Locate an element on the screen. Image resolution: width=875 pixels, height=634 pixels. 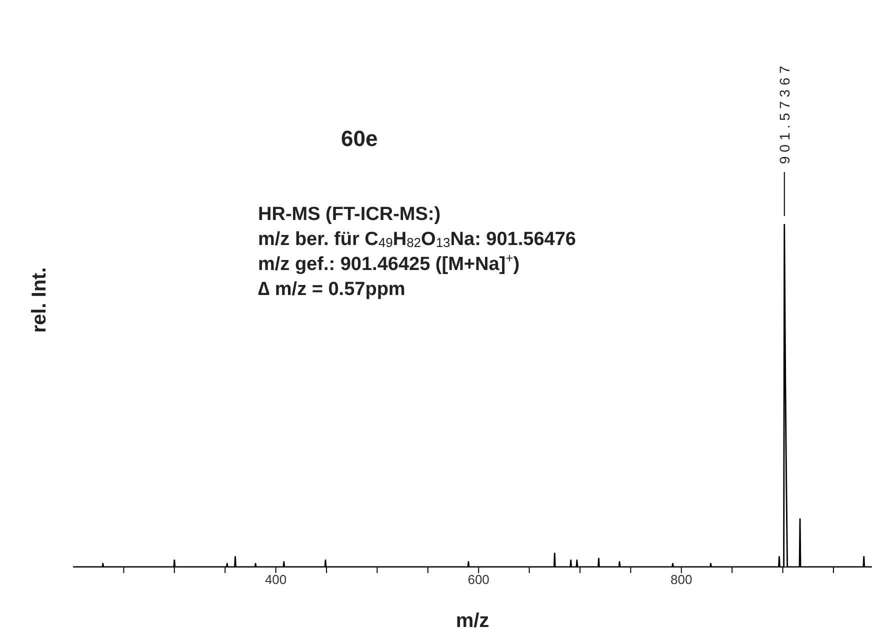
annotation: m/z gef.: 901.46425 ([M+Na]$^{+}$) is located at coordinates (389, 263).